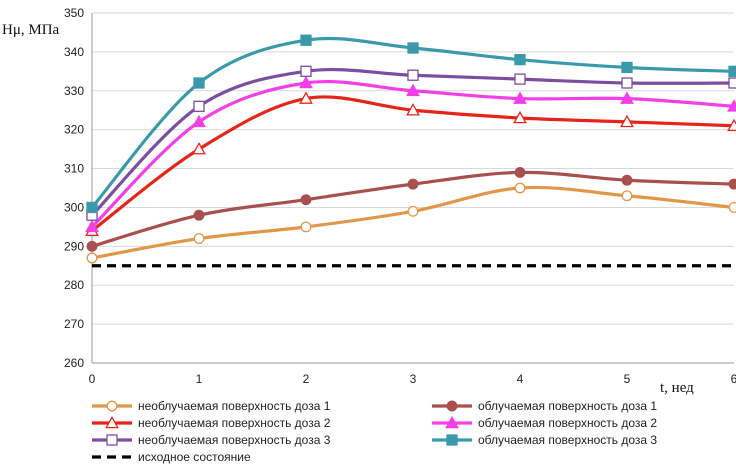 The image size is (736, 464). Describe the element at coordinates (733, 379) in the screenshot. I see `x-tick-label: 6` at that location.